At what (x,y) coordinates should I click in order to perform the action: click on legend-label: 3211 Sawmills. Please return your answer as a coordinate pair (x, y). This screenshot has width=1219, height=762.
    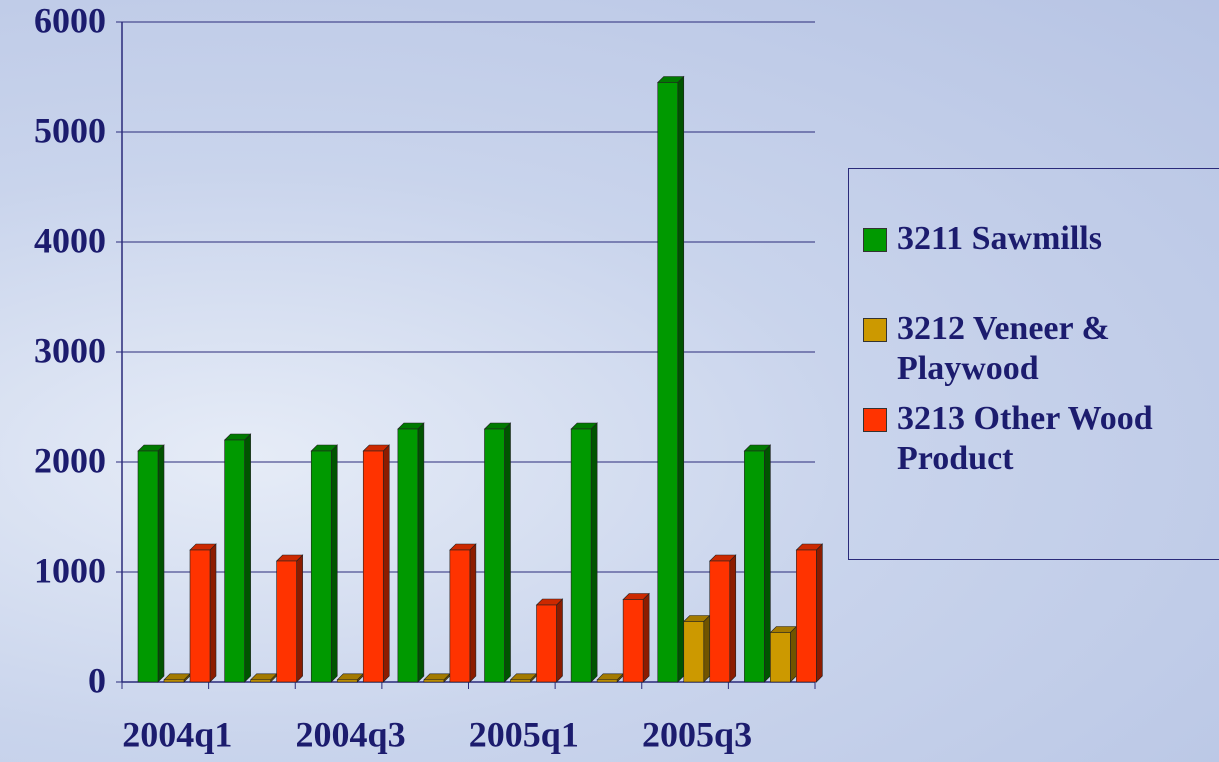
    Looking at the image, I should click on (999, 238).